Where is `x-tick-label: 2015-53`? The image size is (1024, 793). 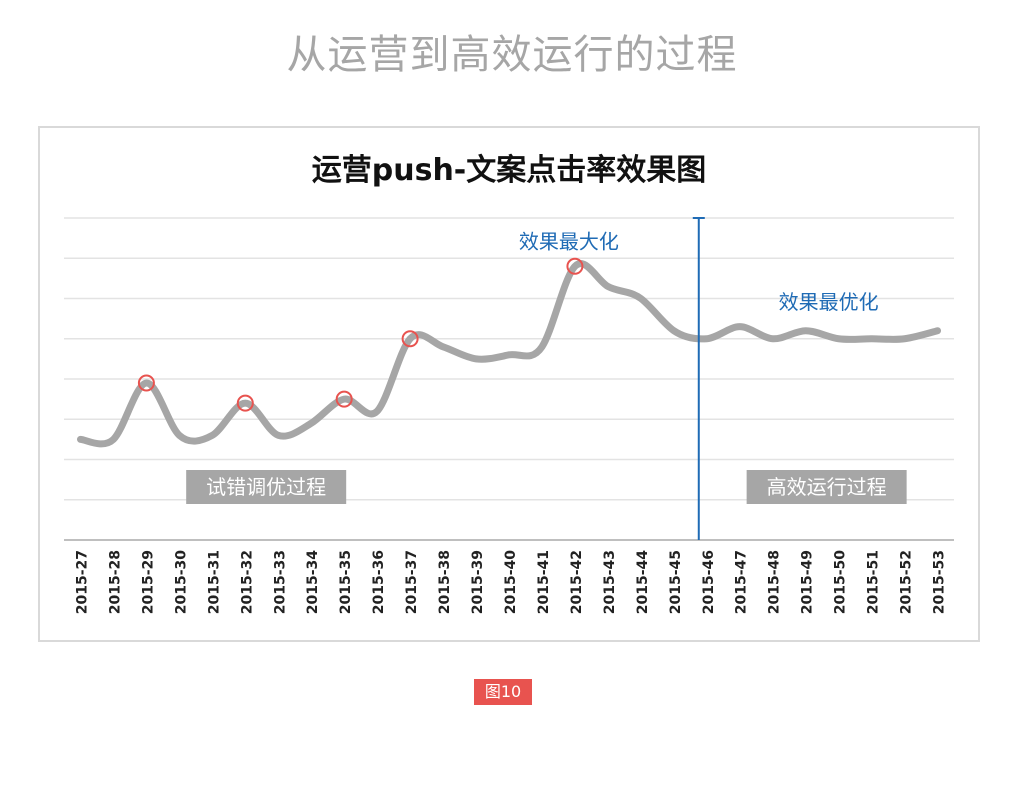 x-tick-label: 2015-53 is located at coordinates (940, 582).